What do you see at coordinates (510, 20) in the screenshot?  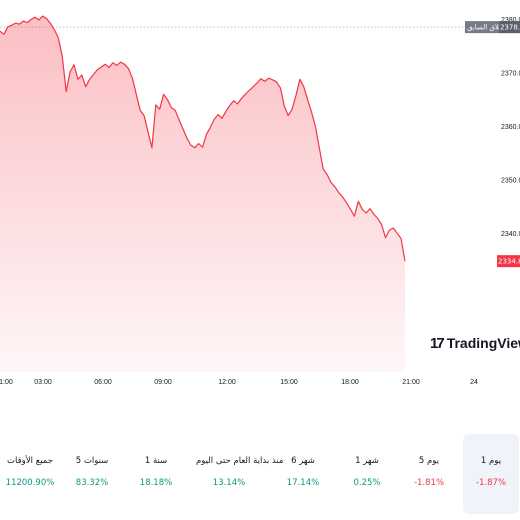 I see `y-tick-label: 2380.00` at bounding box center [510, 20].